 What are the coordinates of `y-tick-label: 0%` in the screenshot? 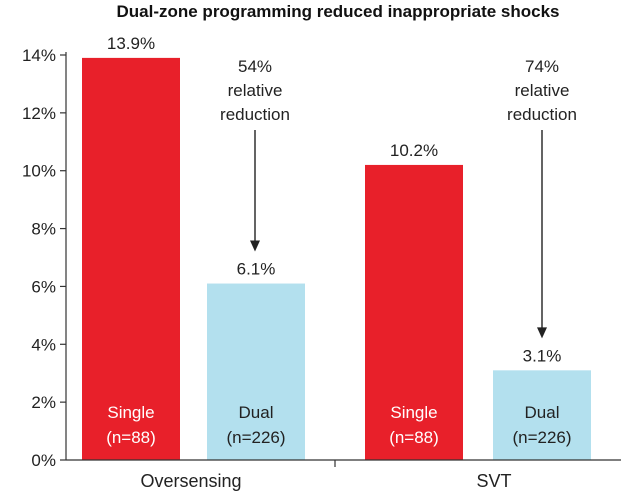 It's located at (43, 460).